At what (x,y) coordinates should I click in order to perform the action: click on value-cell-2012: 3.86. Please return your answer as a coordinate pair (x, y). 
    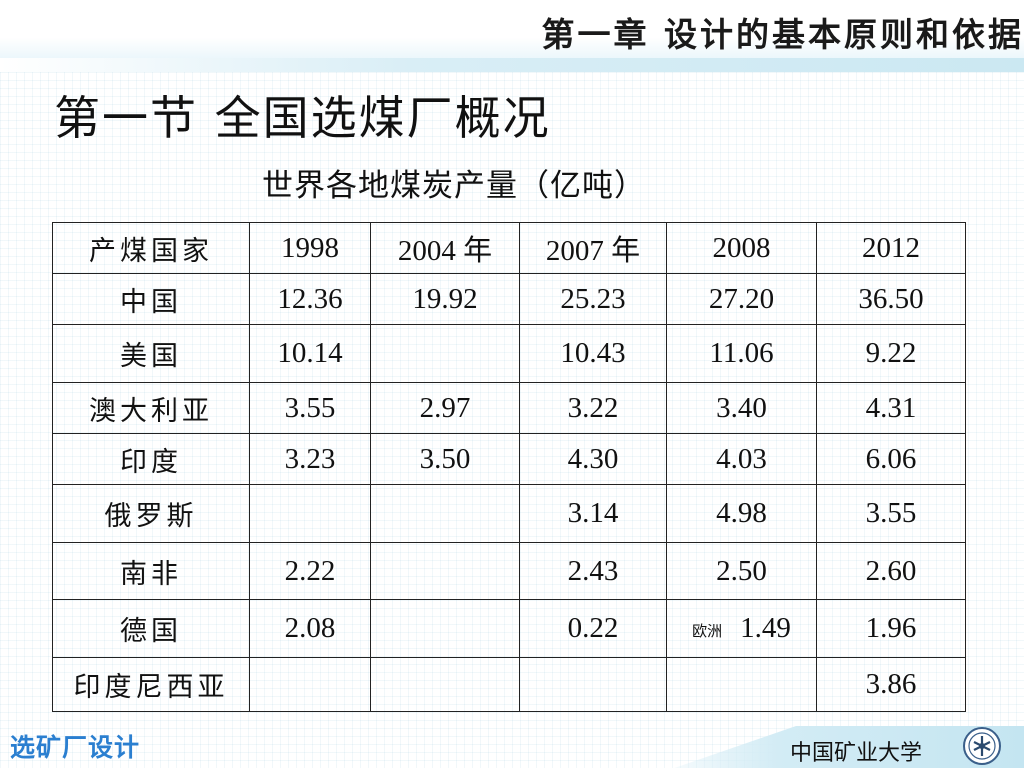
    Looking at the image, I should click on (891, 684).